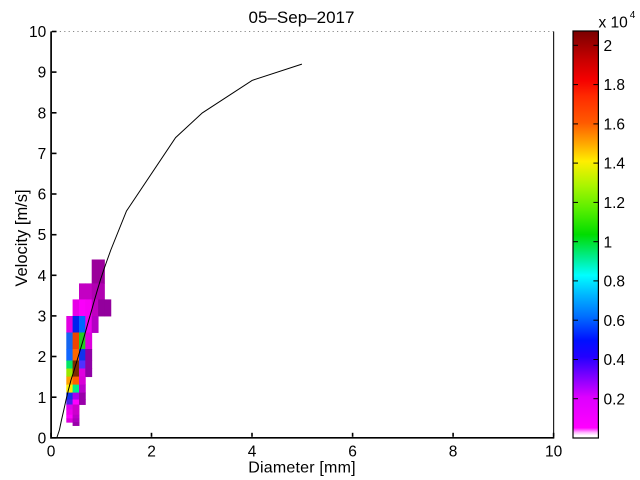 The height and width of the screenshot is (480, 640). What do you see at coordinates (42, 154) in the screenshot?
I see `svg-text: 7` at bounding box center [42, 154].